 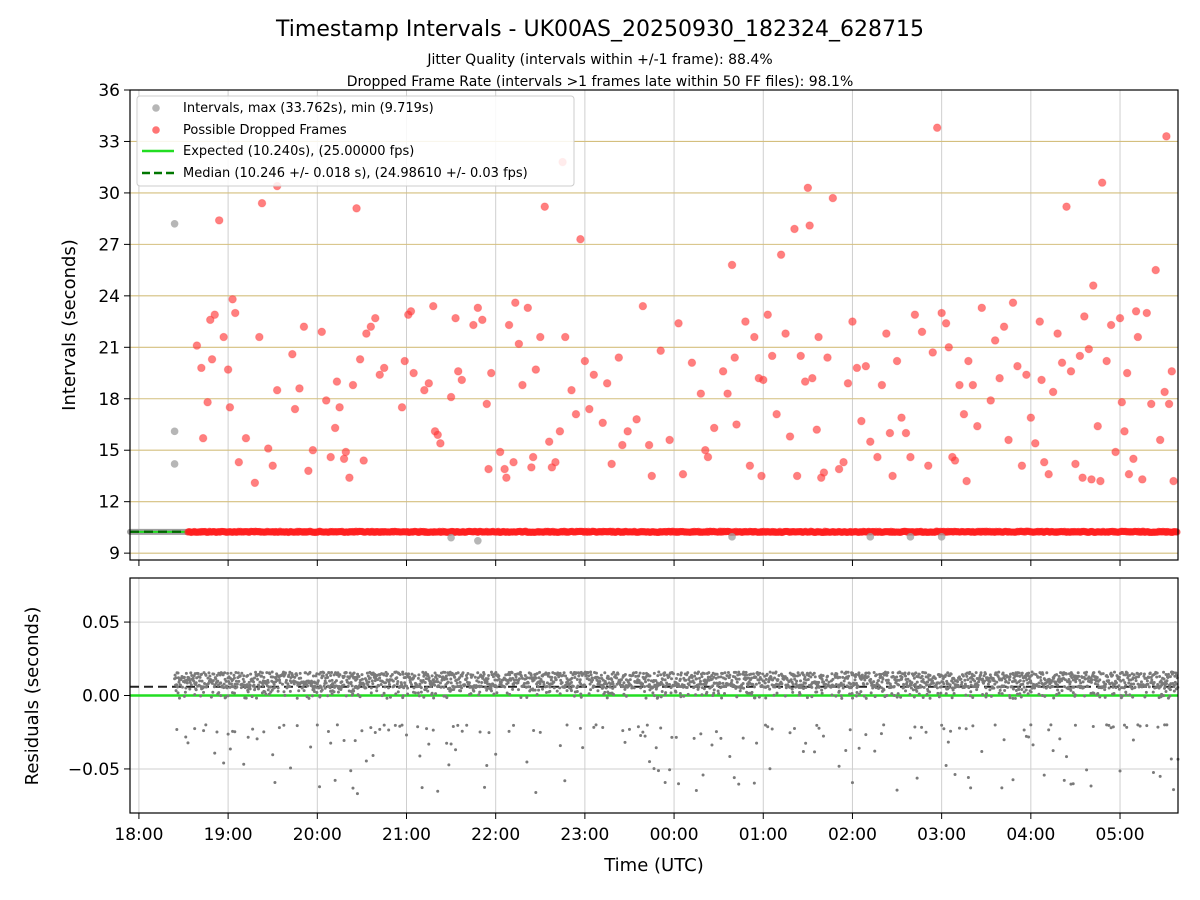 I want to click on interval-baseline-point, so click(x=1177, y=532).